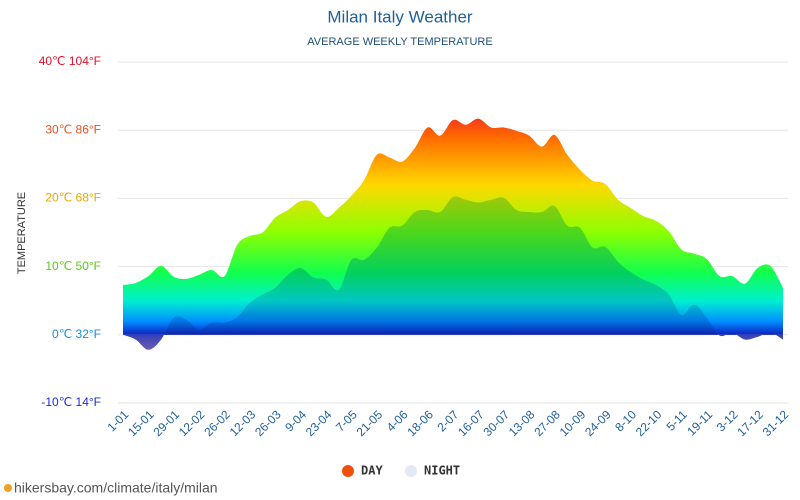  What do you see at coordinates (319, 423) in the screenshot?
I see `x-tick-label: 23-04` at bounding box center [319, 423].